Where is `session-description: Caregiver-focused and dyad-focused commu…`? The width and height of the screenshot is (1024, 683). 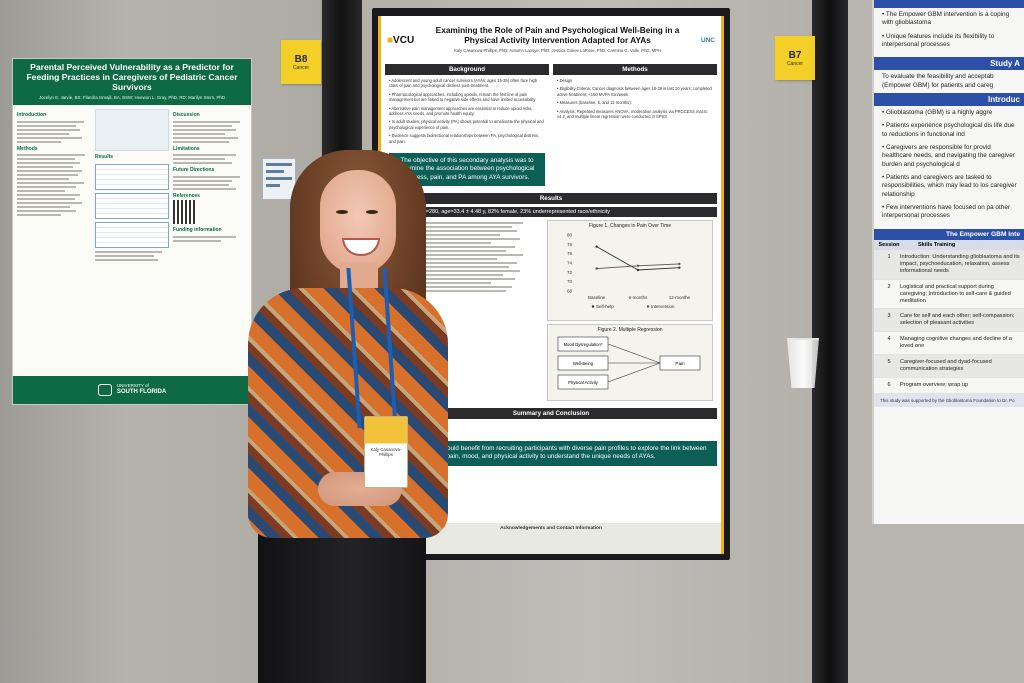
session-description: Caregiver-focused and dyad-focused commu… is located at coordinates (946, 366).